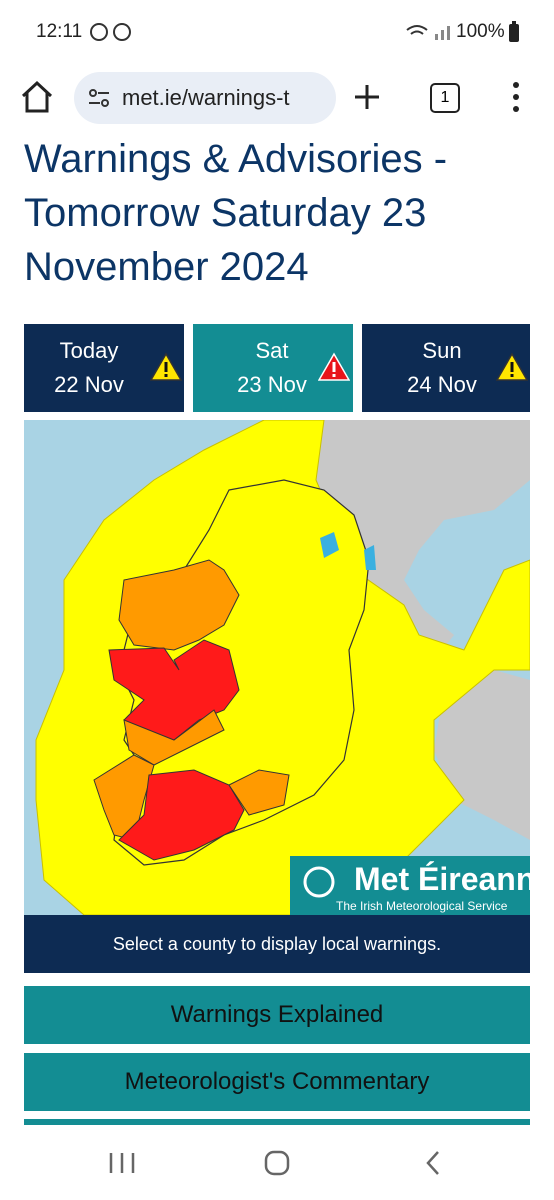 This screenshot has width=554, height=1200. What do you see at coordinates (516, 97) in the screenshot?
I see `menu-button` at bounding box center [516, 97].